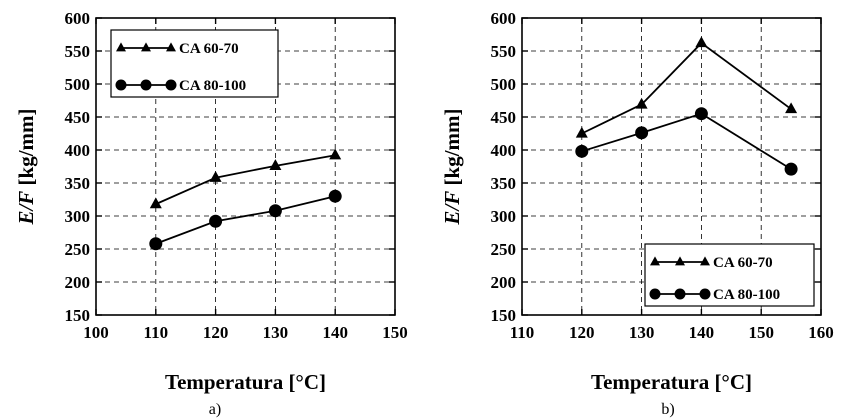 The height and width of the screenshot is (420, 841). I want to click on legend-box, so click(729, 275).